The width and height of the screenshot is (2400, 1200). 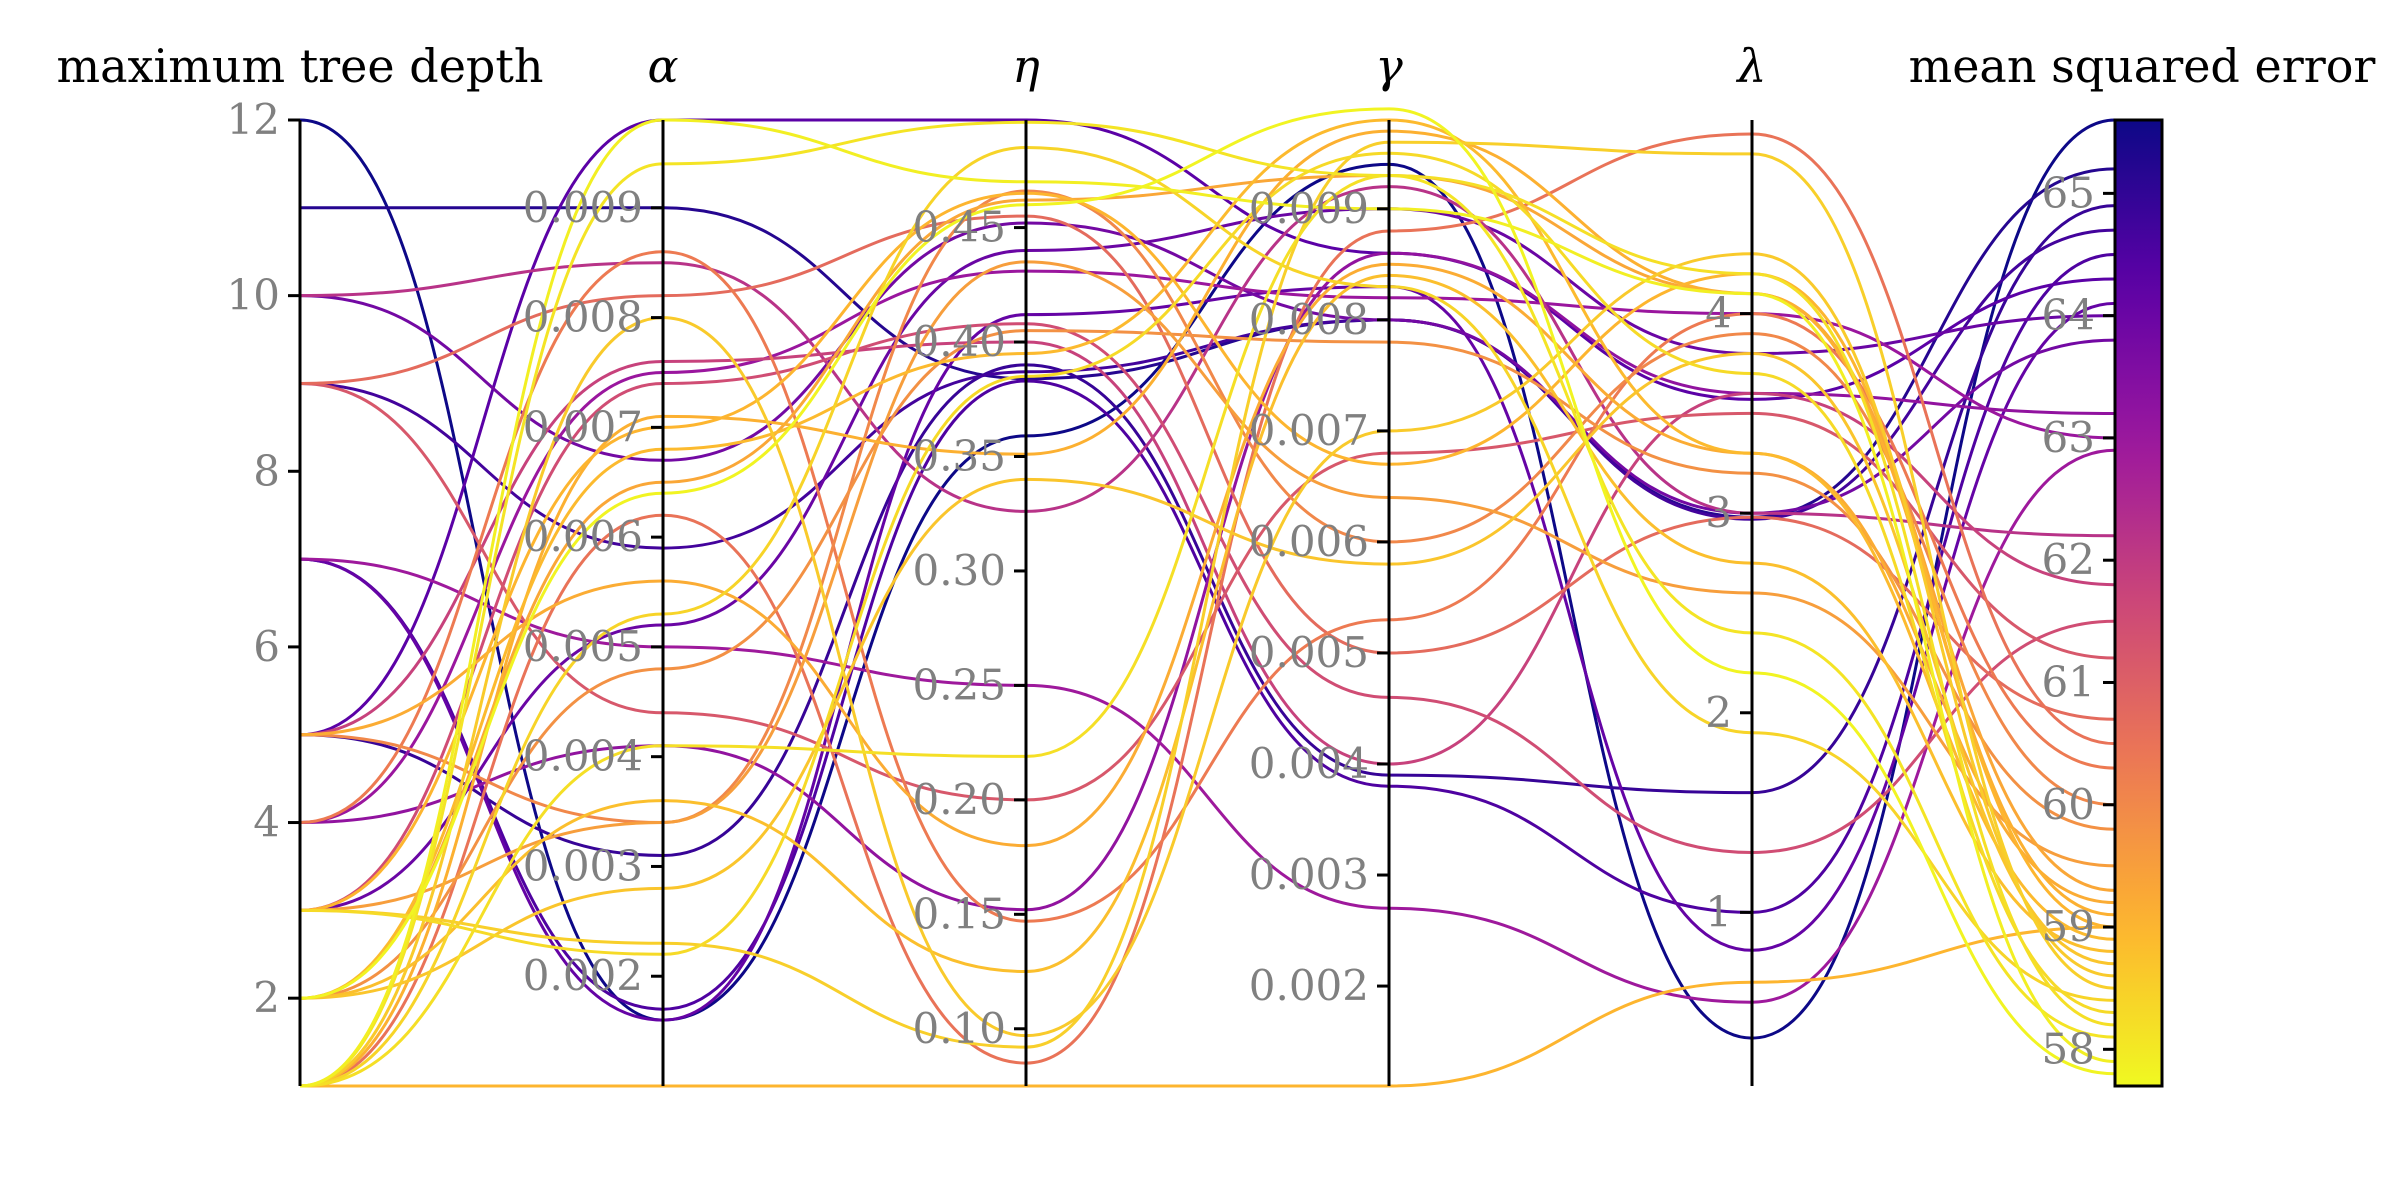 I want to click on tick-label-eta: 0.30, so click(x=959, y=570).